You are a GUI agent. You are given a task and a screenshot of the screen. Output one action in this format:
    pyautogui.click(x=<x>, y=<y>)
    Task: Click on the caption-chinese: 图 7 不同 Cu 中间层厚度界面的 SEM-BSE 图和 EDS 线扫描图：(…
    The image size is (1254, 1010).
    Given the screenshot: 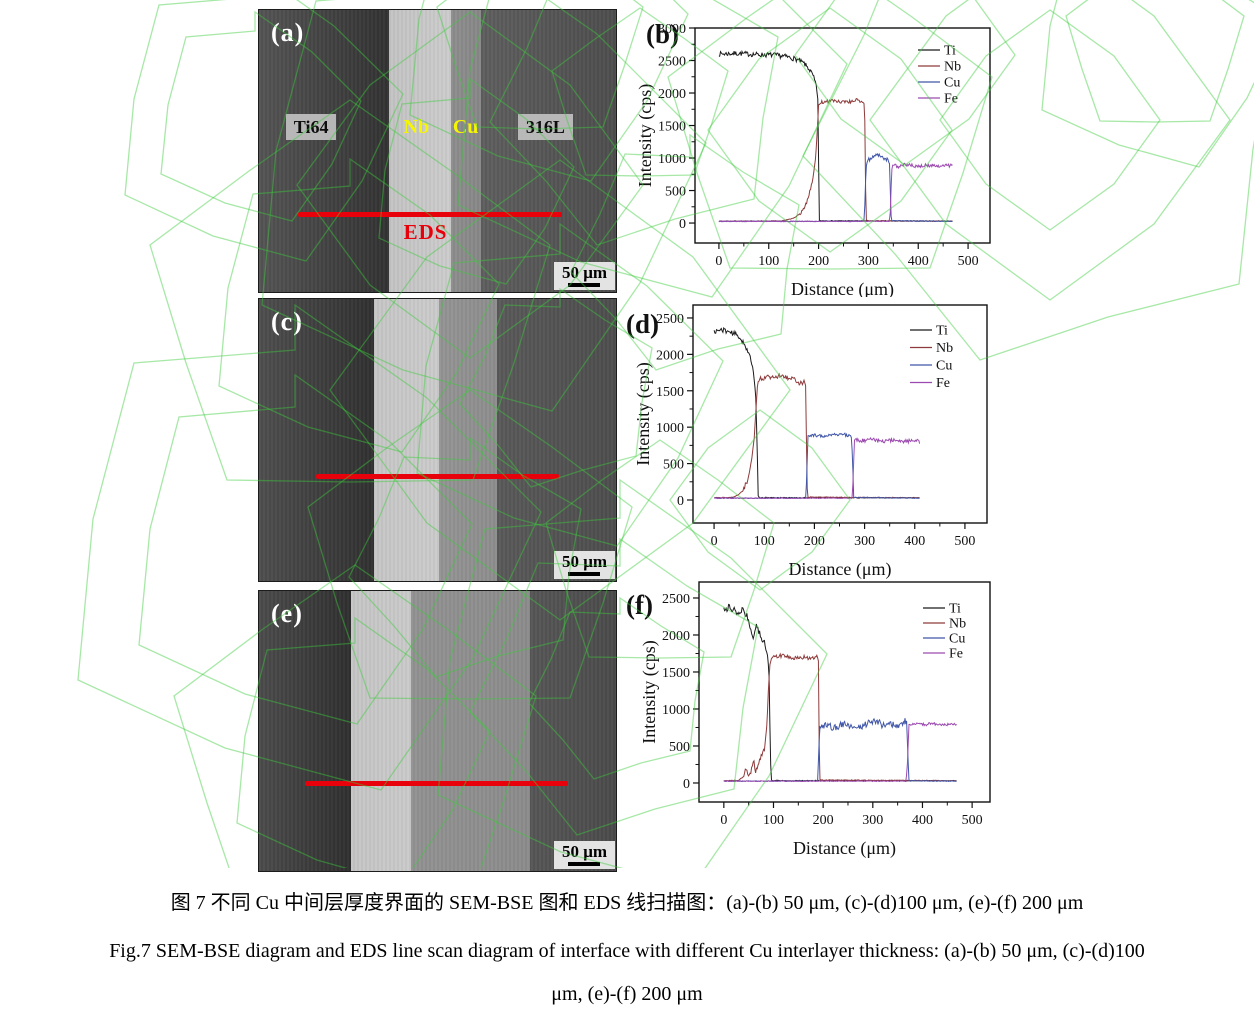 What is the action you would take?
    pyautogui.click(x=627, y=903)
    